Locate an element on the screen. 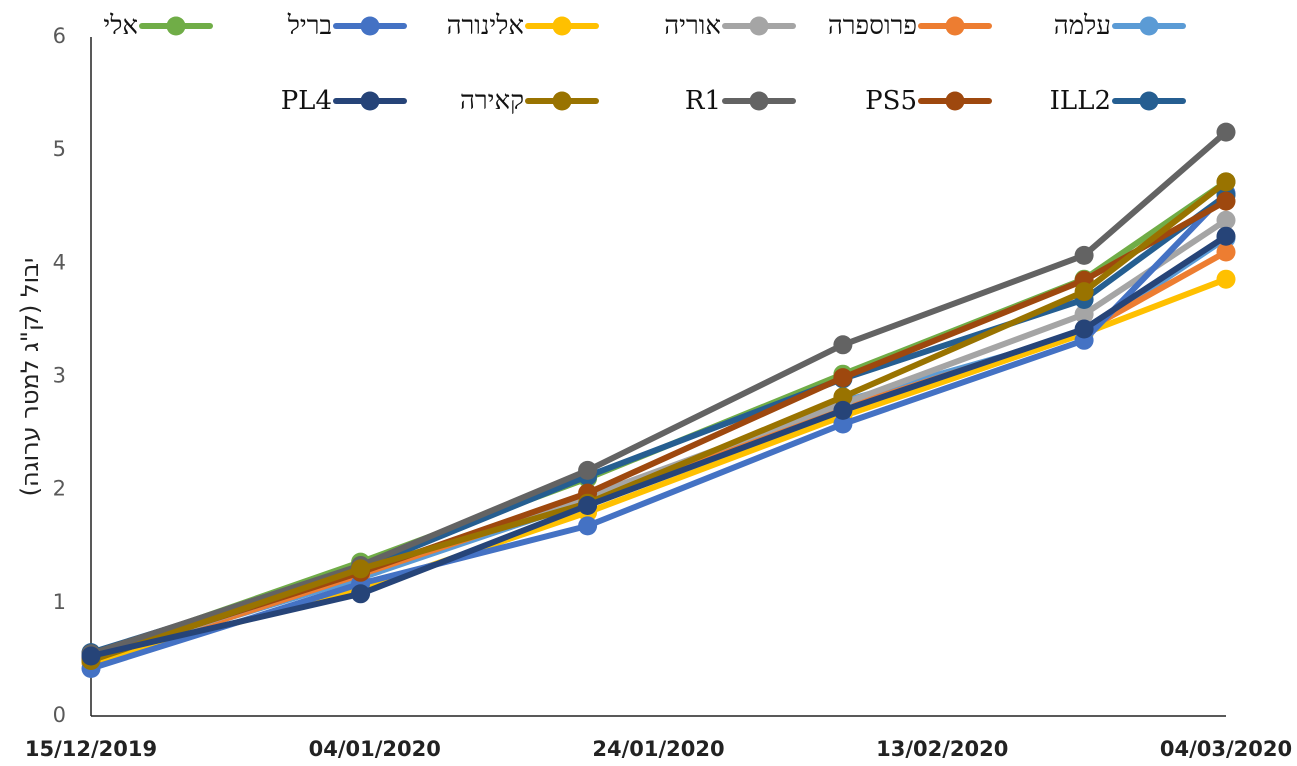 Image resolution: width=1297 pixels, height=766 pixels. x-tick-label: 24/01/2020 is located at coordinates (658, 749).